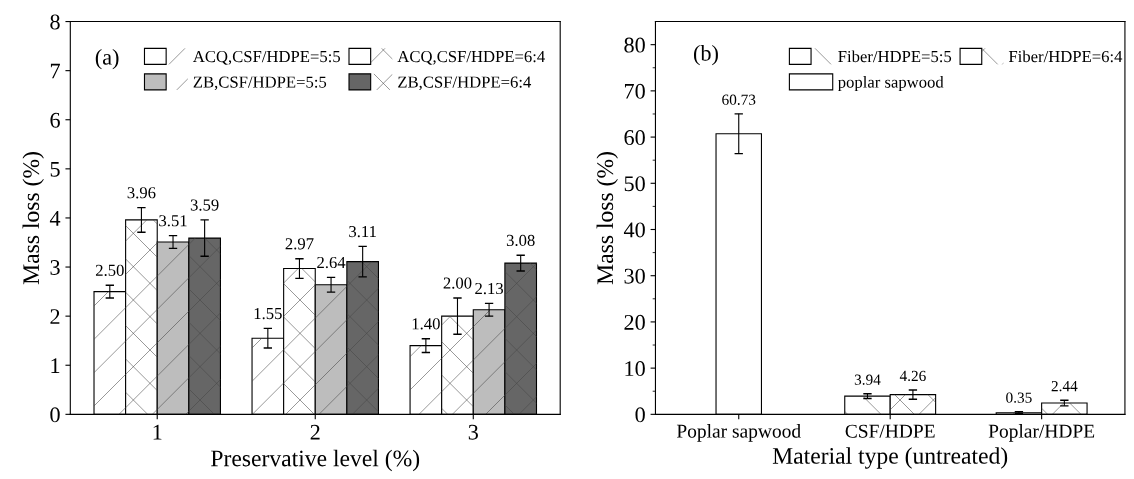  I want to click on y-tick-label: 8, so click(55, 22).